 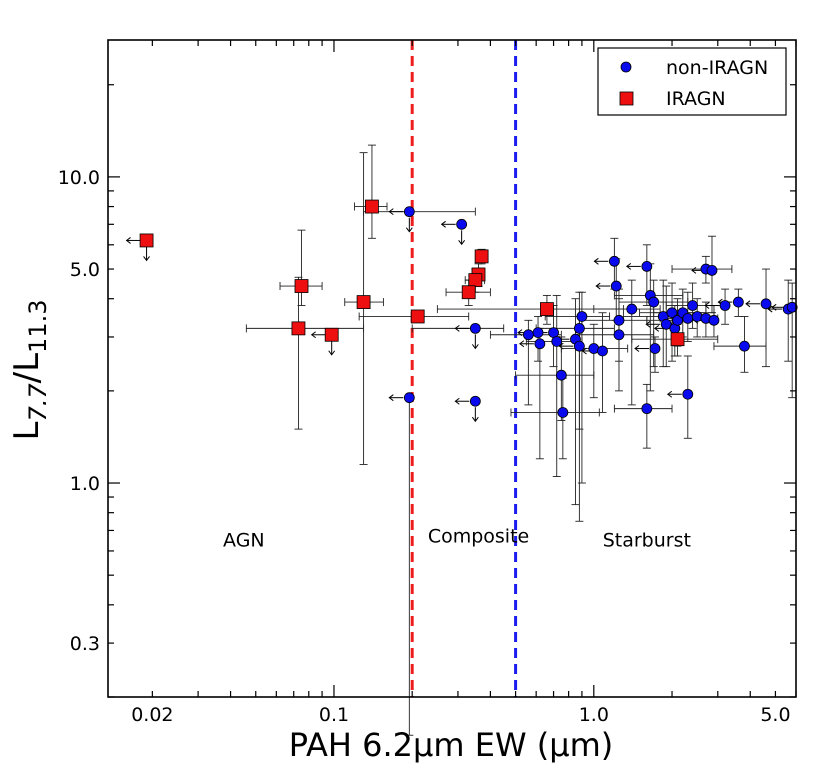 What do you see at coordinates (775, 715) in the screenshot?
I see `x-tick-label-3: 5.0` at bounding box center [775, 715].